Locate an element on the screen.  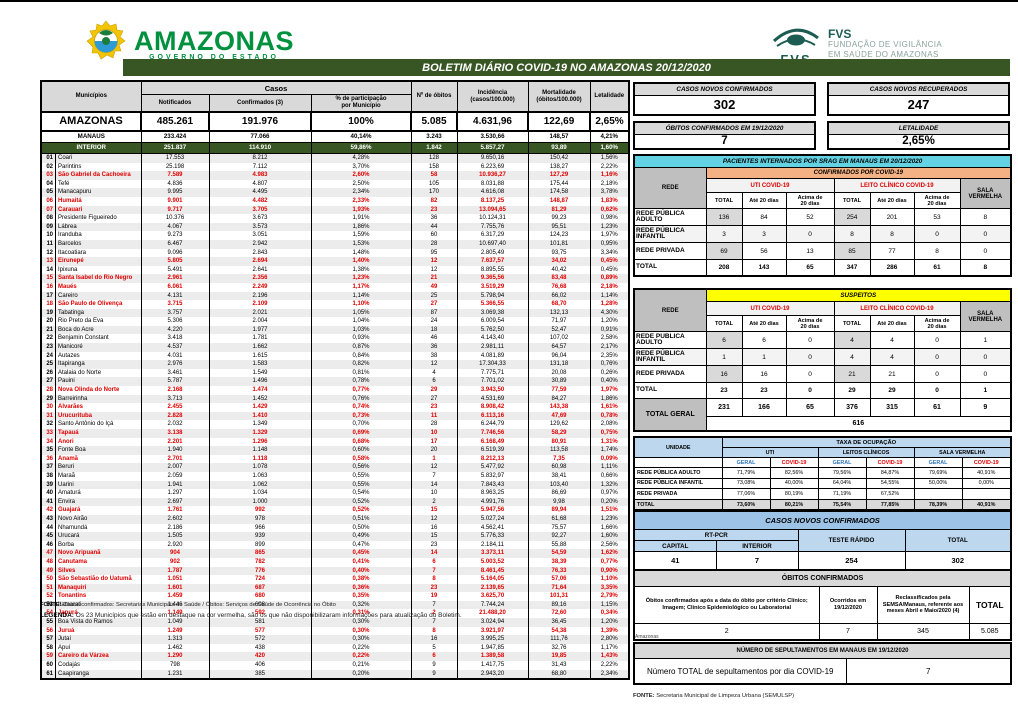
incidencia-cell: 17.304,33 is located at coordinates (492, 364).